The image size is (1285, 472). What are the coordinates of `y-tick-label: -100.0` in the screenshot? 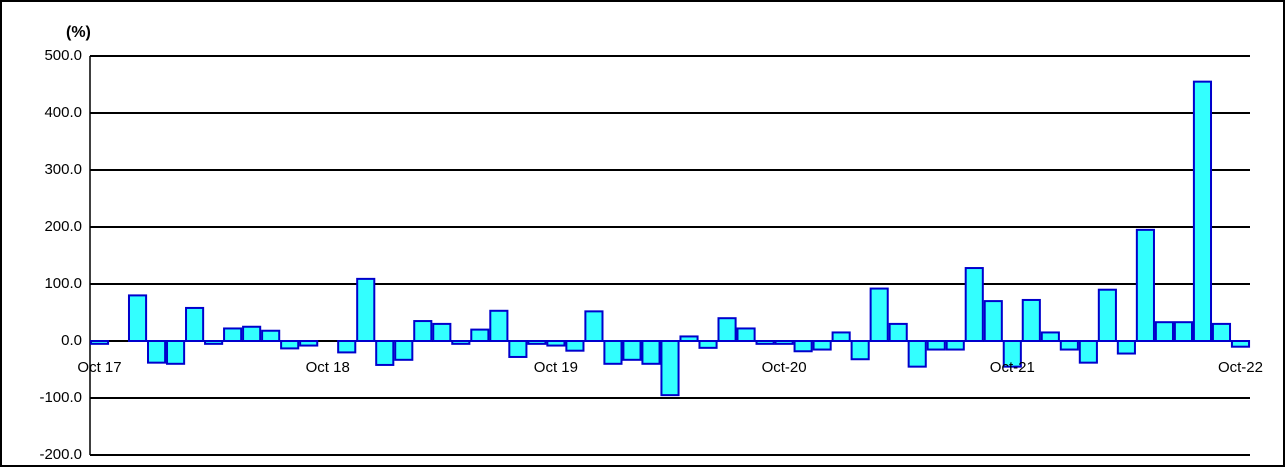 It's located at (60, 397).